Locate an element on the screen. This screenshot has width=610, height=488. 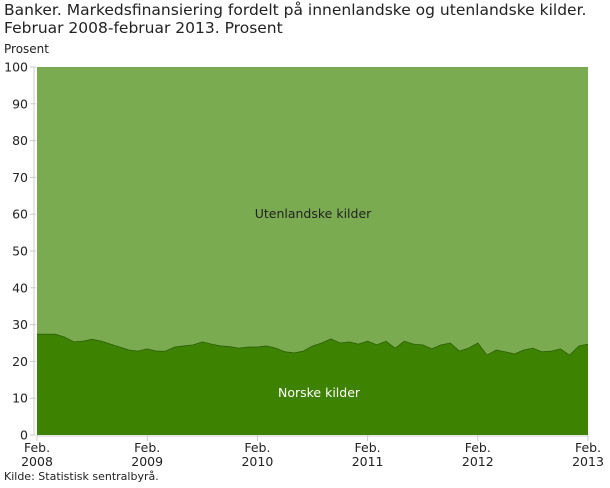
y-tick-label: 40 is located at coordinates (20, 287).